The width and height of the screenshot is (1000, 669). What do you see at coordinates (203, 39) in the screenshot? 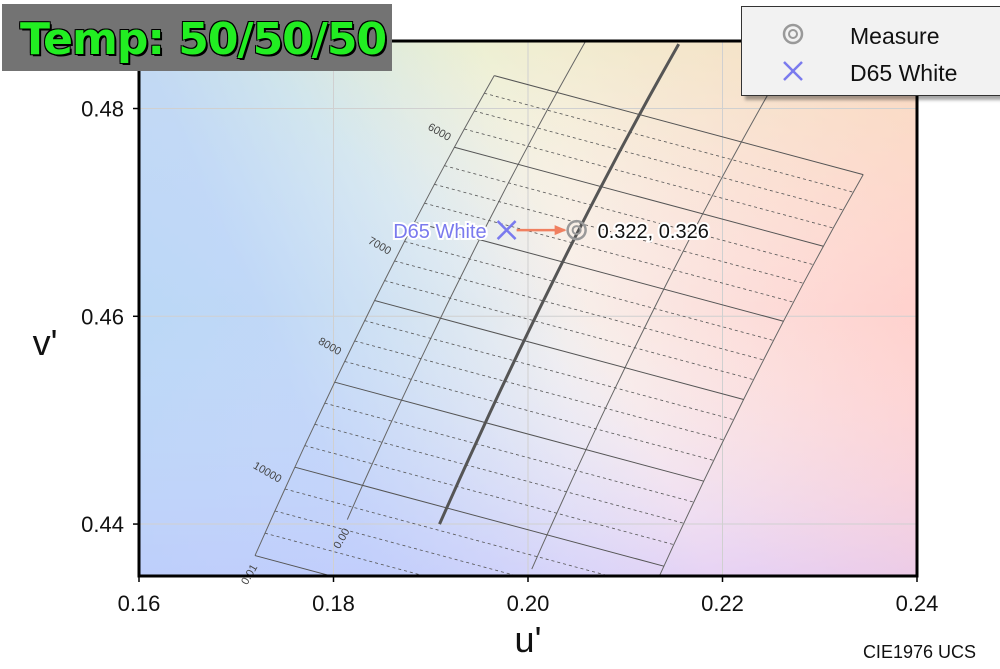
I see `page-title: Temp: 50/50/50` at bounding box center [203, 39].